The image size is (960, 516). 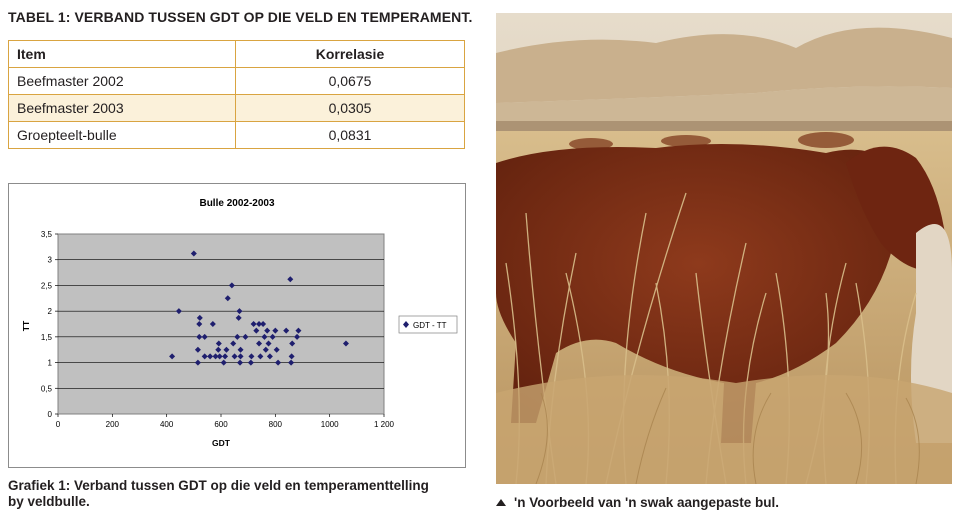 I want to click on x-tick-label: 1 200, so click(x=384, y=424).